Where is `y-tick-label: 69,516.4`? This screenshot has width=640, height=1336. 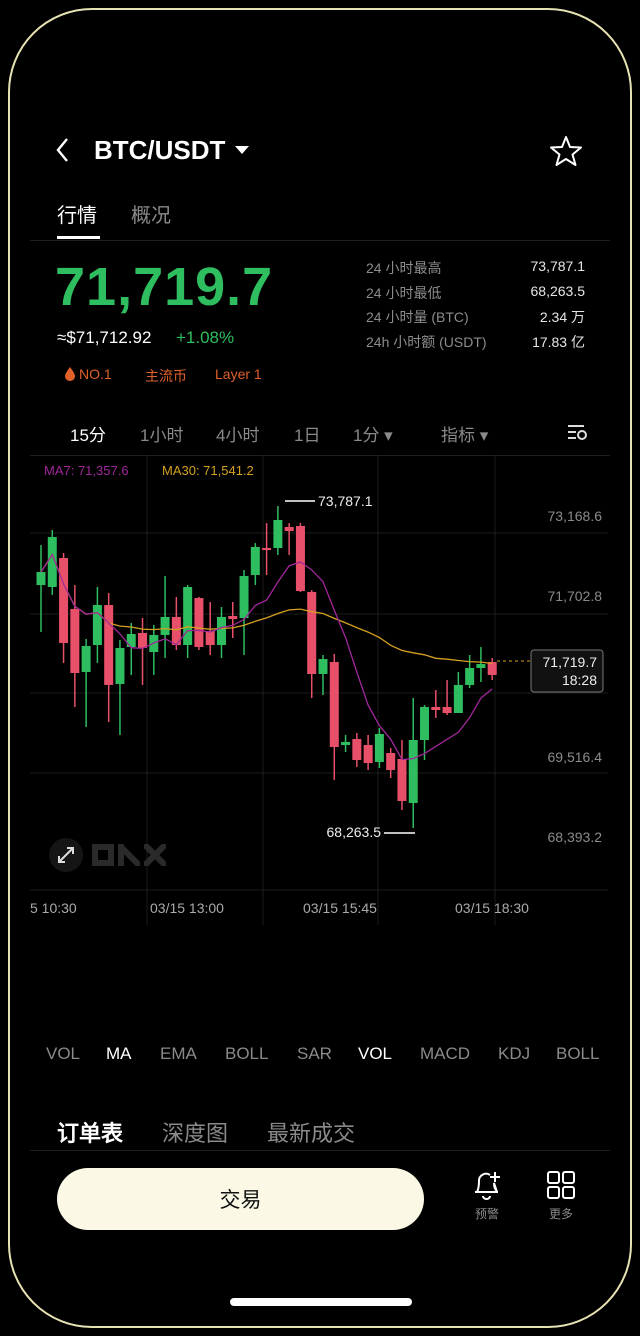 y-tick-label: 69,516.4 is located at coordinates (575, 757).